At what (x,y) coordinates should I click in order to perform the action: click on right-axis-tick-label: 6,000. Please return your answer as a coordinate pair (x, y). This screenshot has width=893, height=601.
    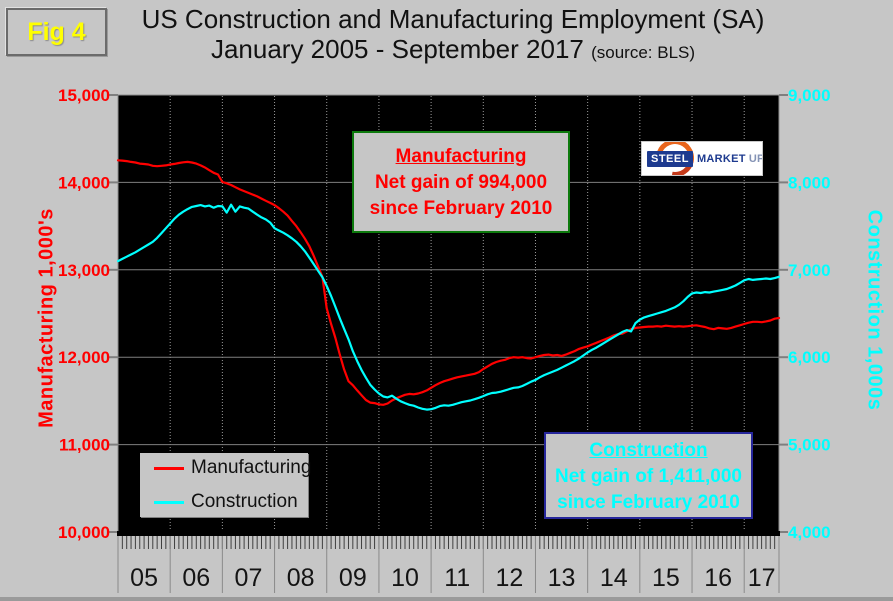
    Looking at the image, I should click on (809, 357).